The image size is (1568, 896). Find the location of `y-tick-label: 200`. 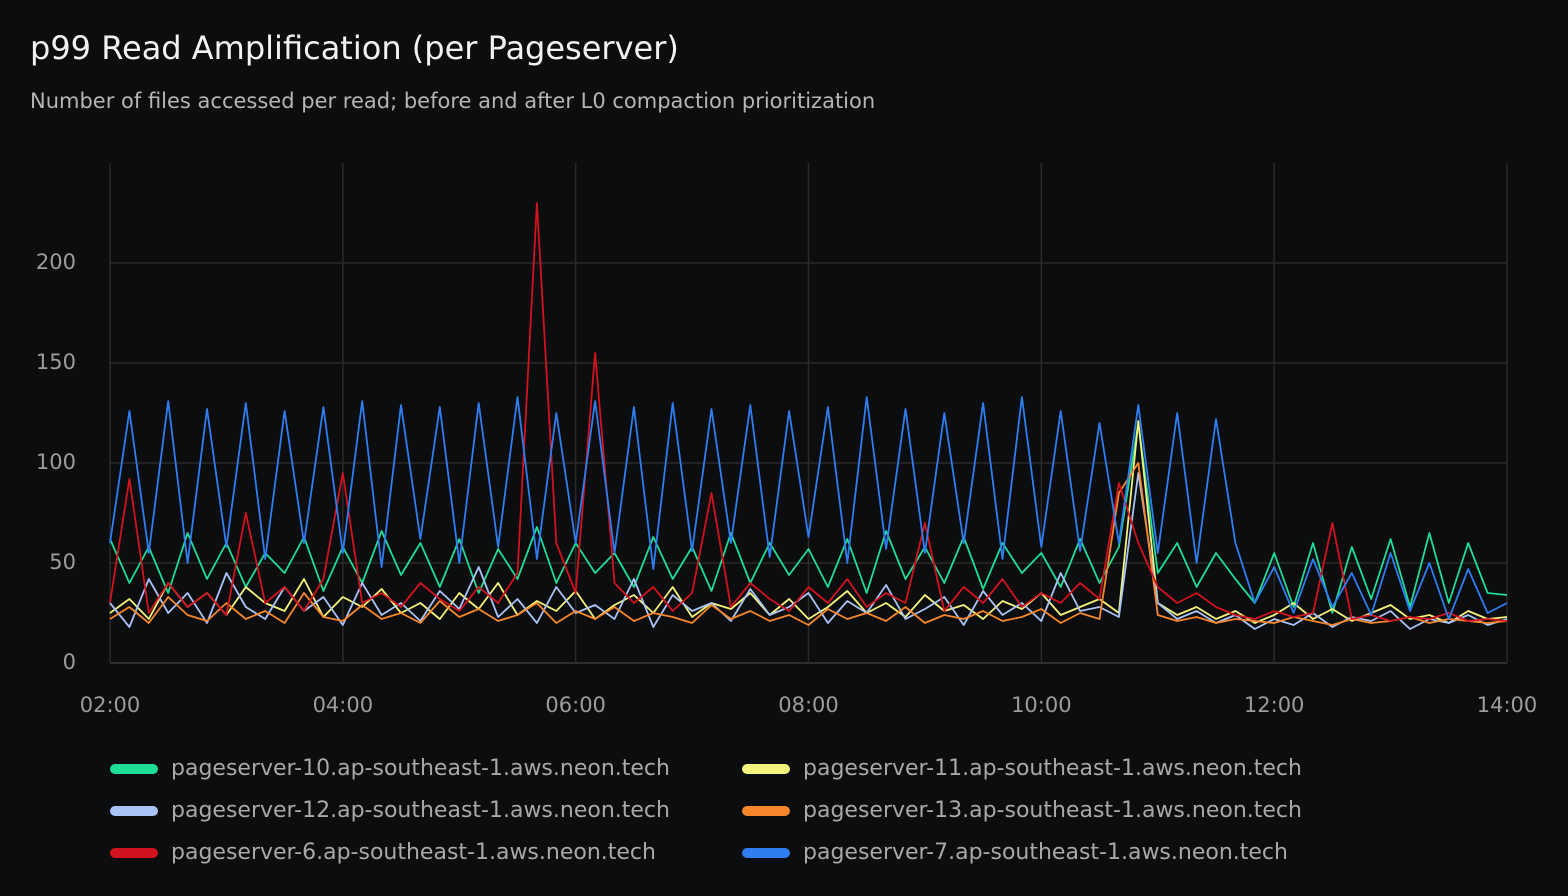

y-tick-label: 200 is located at coordinates (56, 262).